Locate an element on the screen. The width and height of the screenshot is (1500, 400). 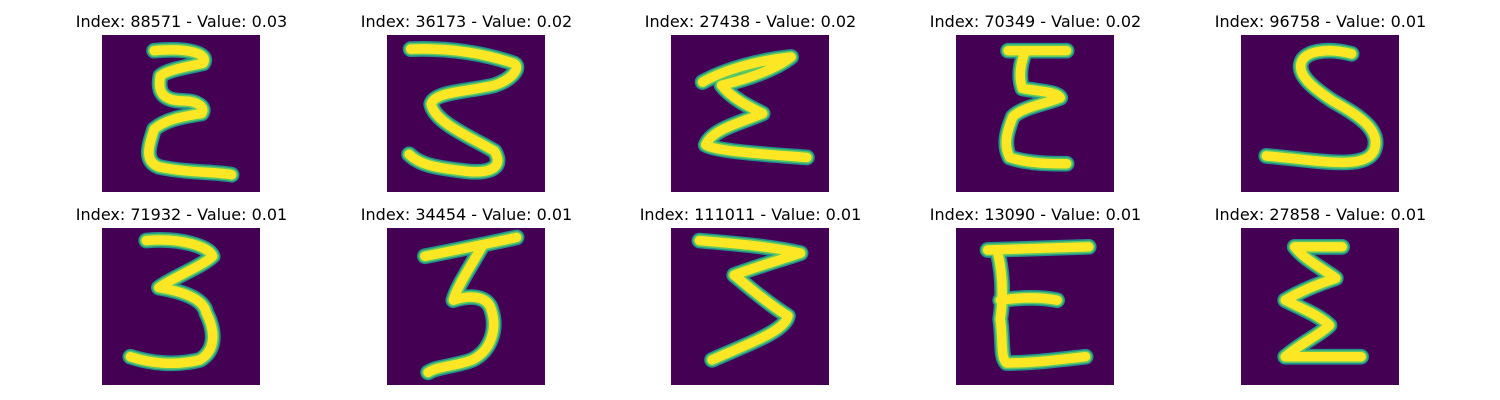
cell-title: Index: 27438 - Value: 0.02 is located at coordinates (750, 21).